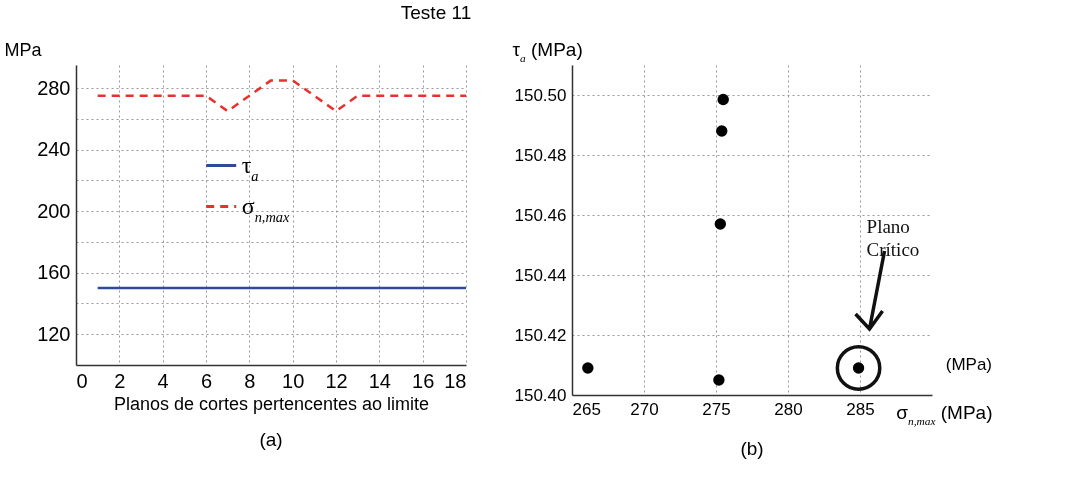 This screenshot has width=1088, height=494. Describe the element at coordinates (379, 380) in the screenshot. I see `x-tick-label: 14` at that location.